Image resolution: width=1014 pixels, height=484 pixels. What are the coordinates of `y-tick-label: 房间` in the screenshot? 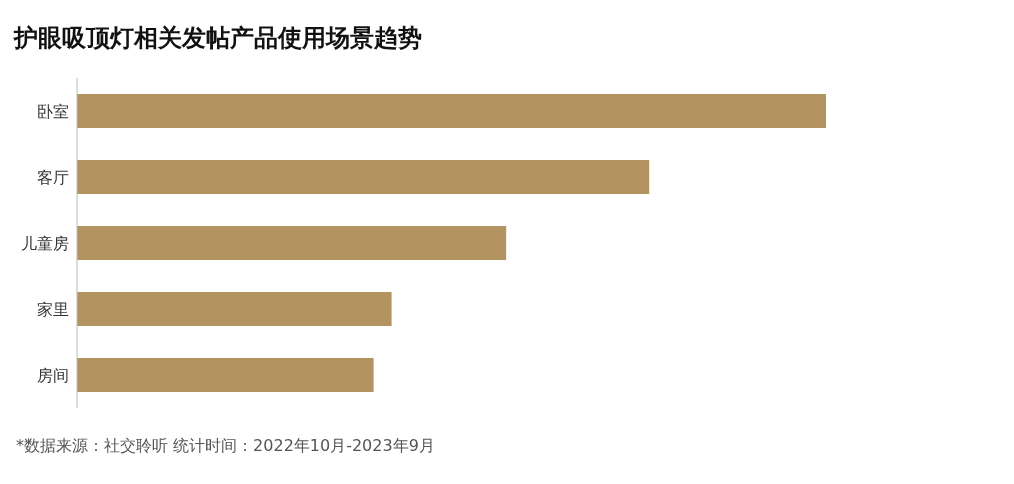 It's located at (53, 375).